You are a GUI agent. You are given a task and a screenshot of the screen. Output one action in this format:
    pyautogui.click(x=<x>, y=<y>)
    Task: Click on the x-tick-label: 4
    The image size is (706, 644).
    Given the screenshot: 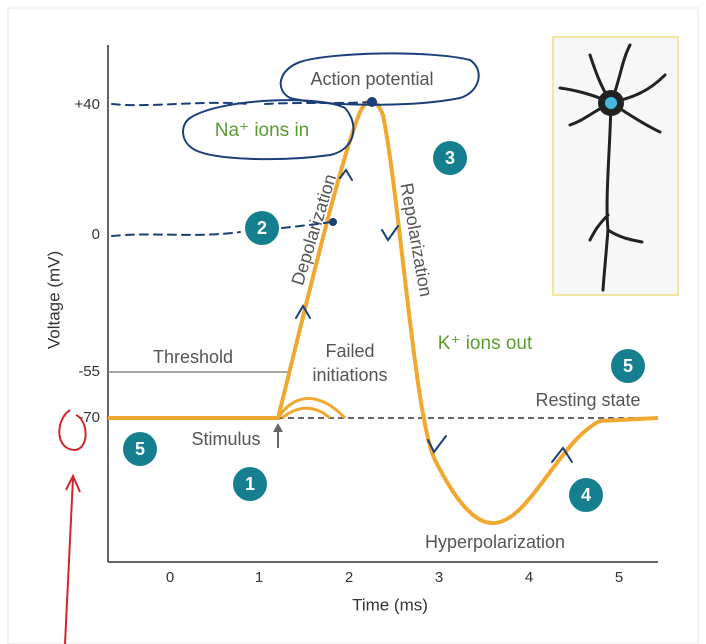 What is the action you would take?
    pyautogui.click(x=529, y=577)
    